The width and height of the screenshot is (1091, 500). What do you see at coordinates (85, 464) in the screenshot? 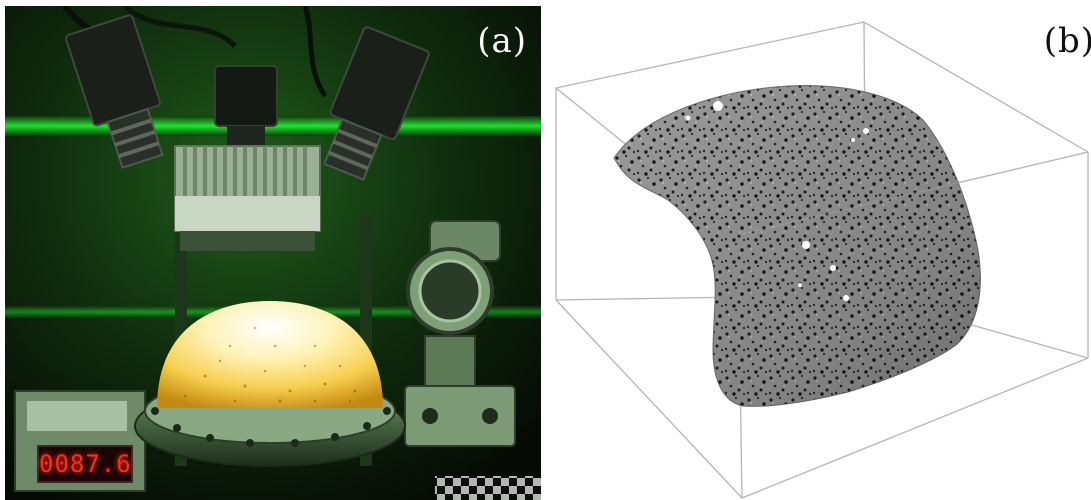
I see `counter-display: 0087.6` at bounding box center [85, 464].